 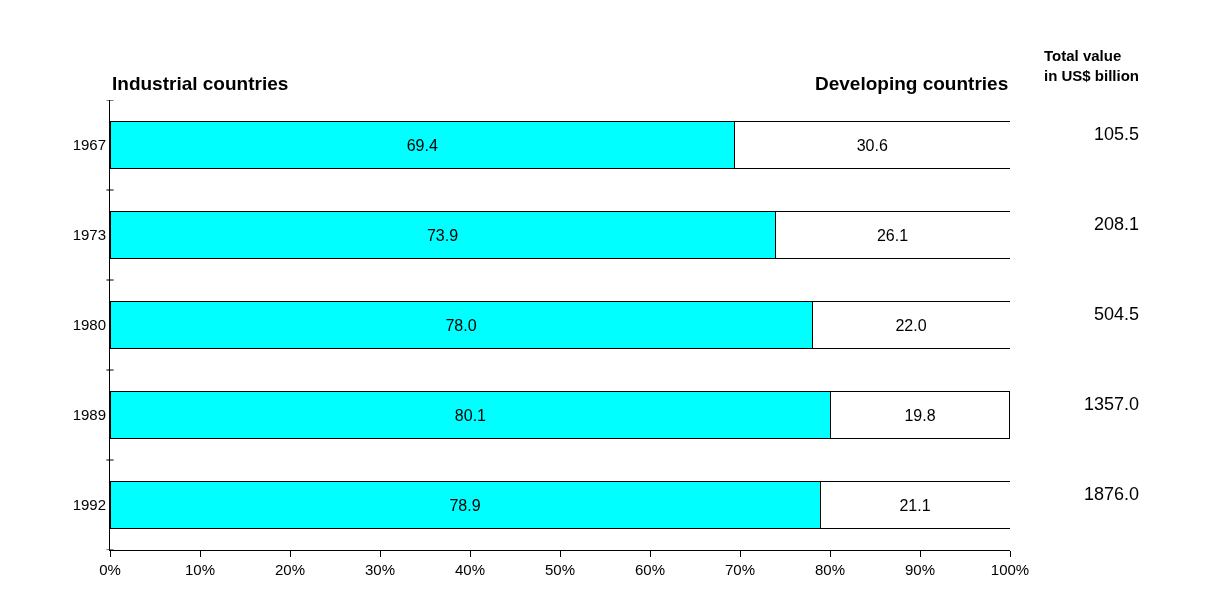 I want to click on y-tick-label: 1992, so click(x=89, y=505).